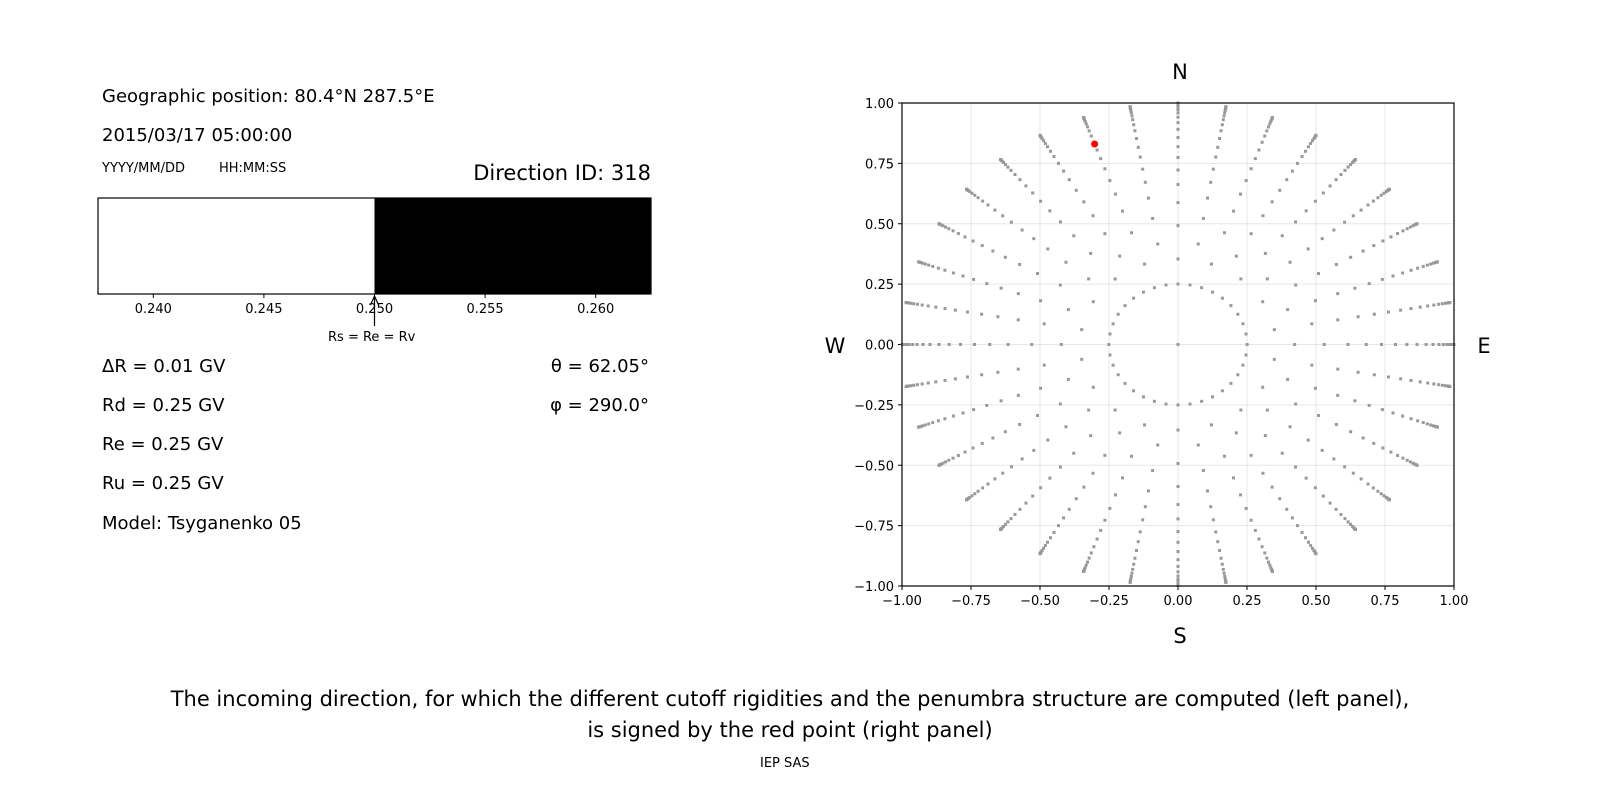 This screenshot has width=1600, height=800. Describe the element at coordinates (1109, 601) in the screenshot. I see `x-tick-label: −0.25` at that location.